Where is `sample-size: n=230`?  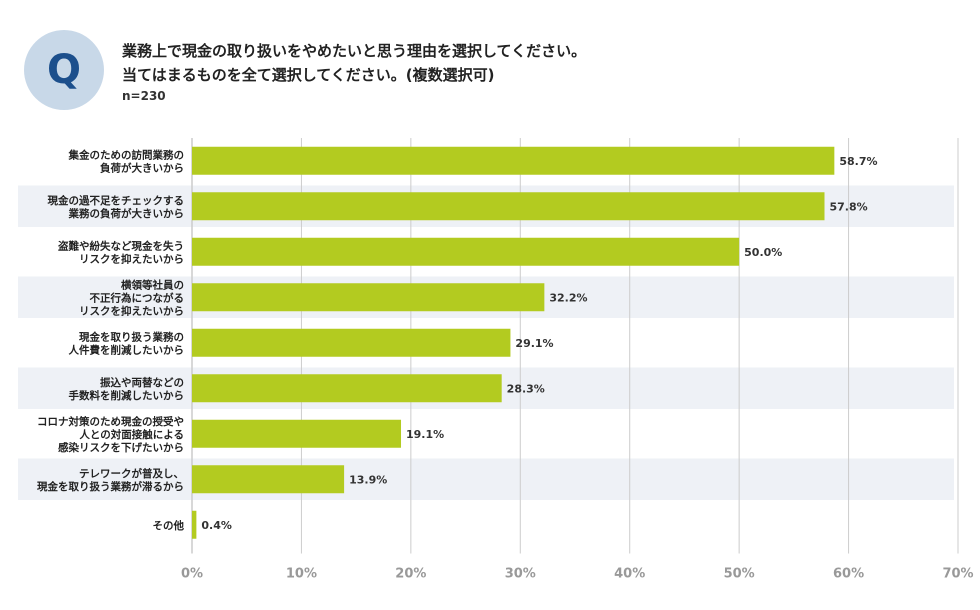
sample-size: n=230 is located at coordinates (144, 96).